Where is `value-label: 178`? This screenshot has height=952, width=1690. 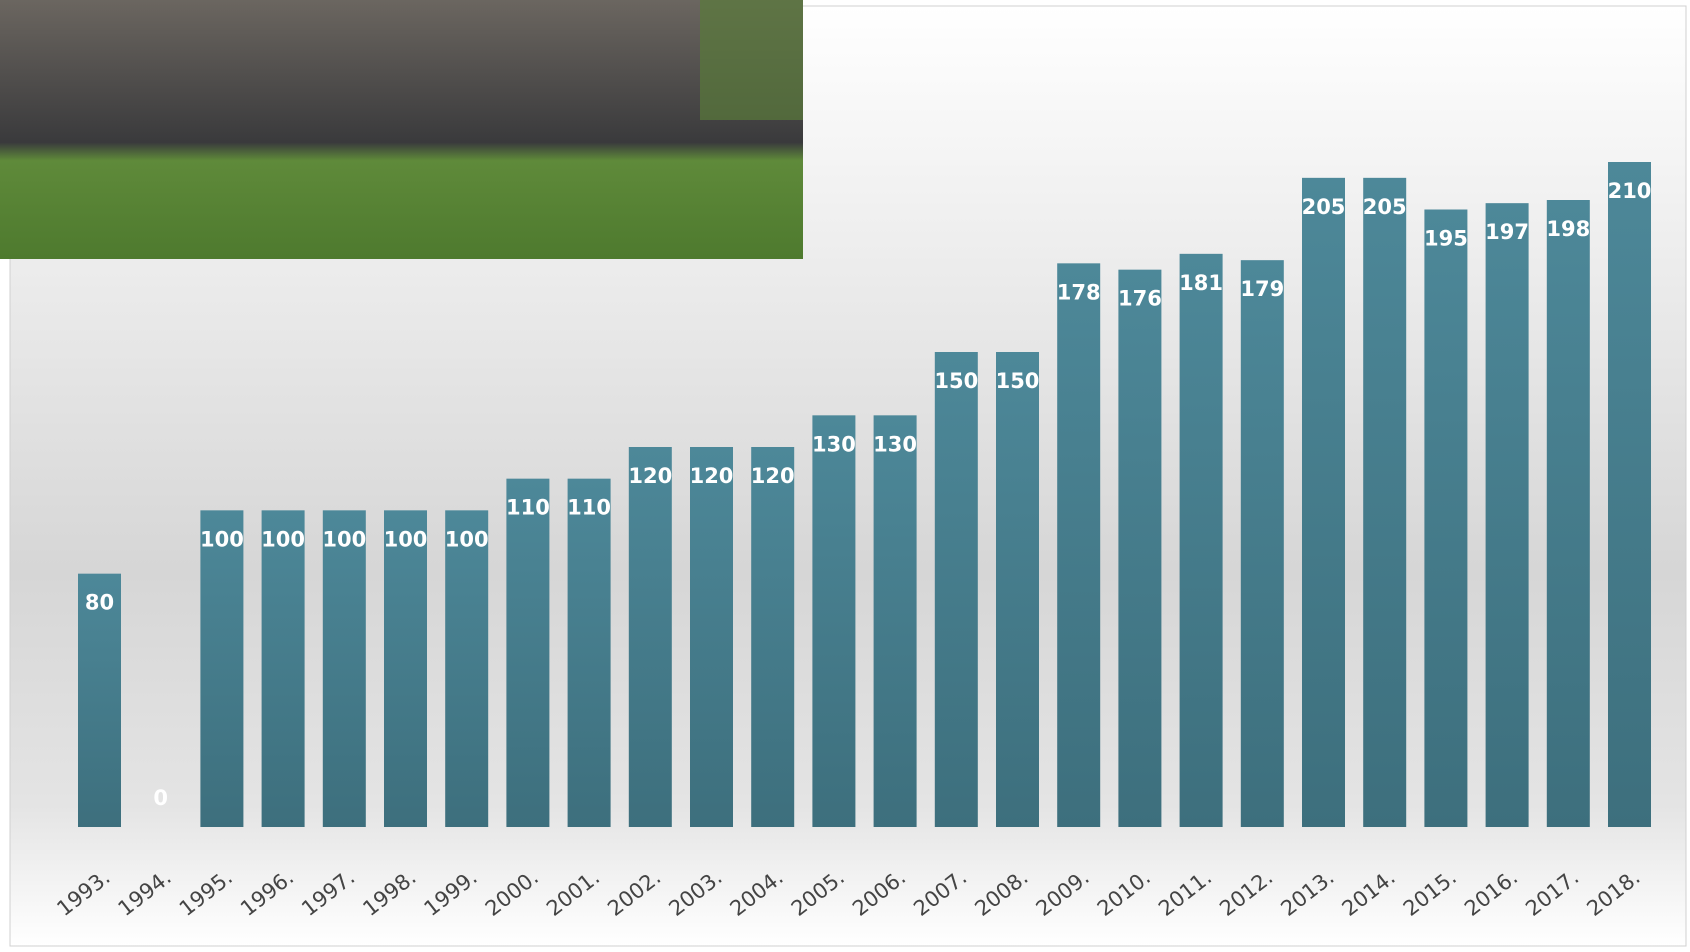 value-label: 178 is located at coordinates (1079, 292).